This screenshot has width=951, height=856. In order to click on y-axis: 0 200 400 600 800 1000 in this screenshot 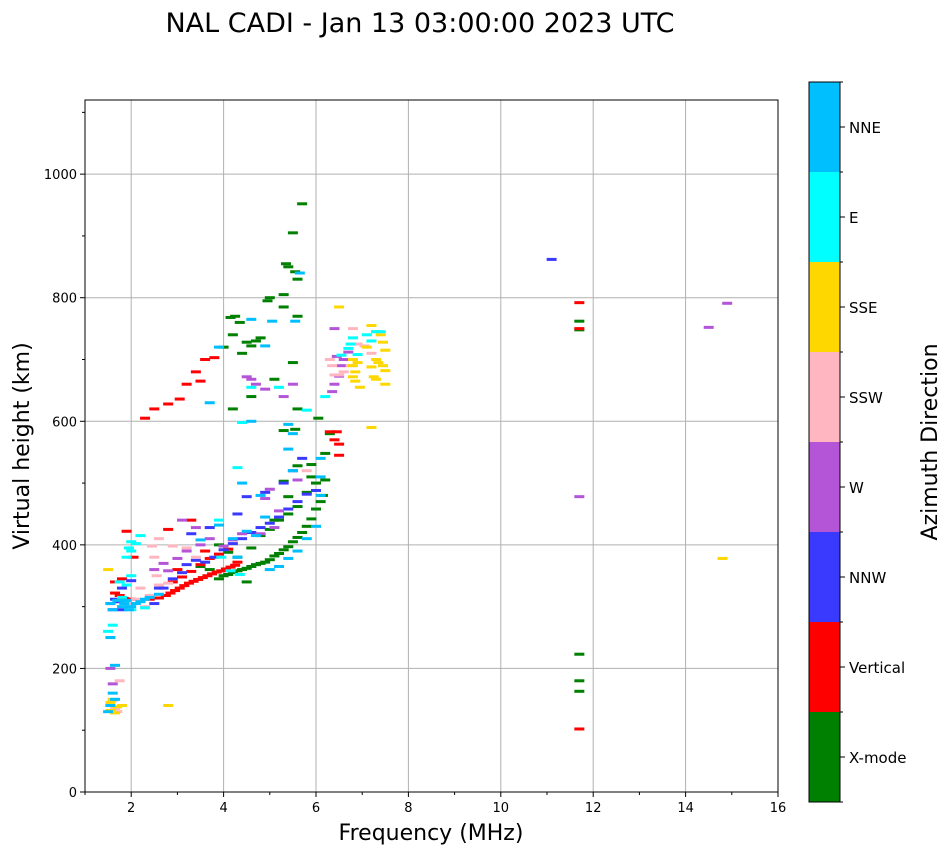, I will do `click(64, 456)`.